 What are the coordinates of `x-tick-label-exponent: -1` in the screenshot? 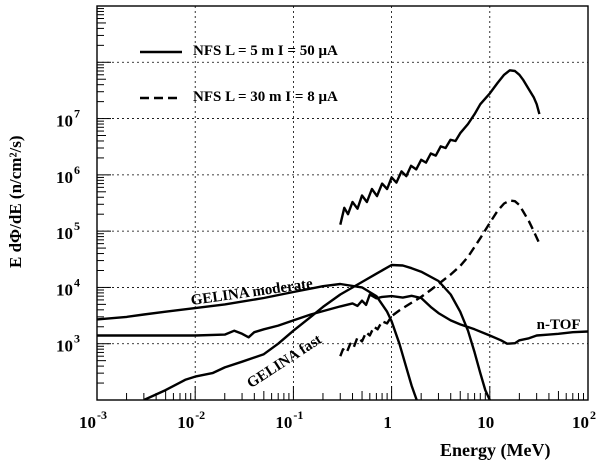 It's located at (298, 415).